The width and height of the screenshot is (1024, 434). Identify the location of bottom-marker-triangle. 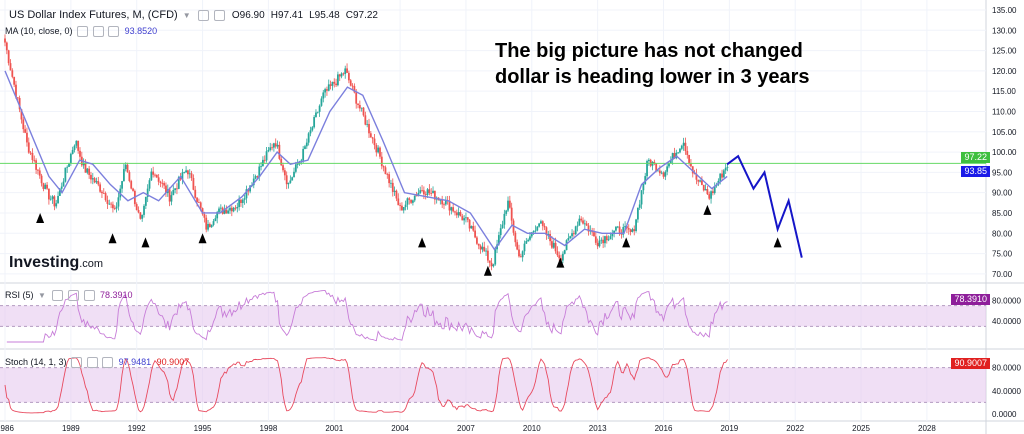
(112, 238).